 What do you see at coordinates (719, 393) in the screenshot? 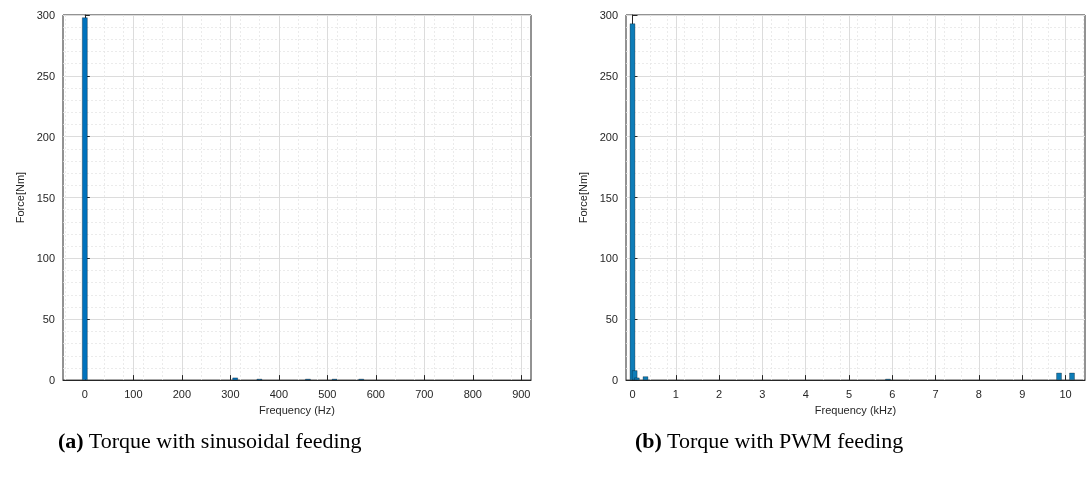
I see `x-tick-label: 2` at bounding box center [719, 393].